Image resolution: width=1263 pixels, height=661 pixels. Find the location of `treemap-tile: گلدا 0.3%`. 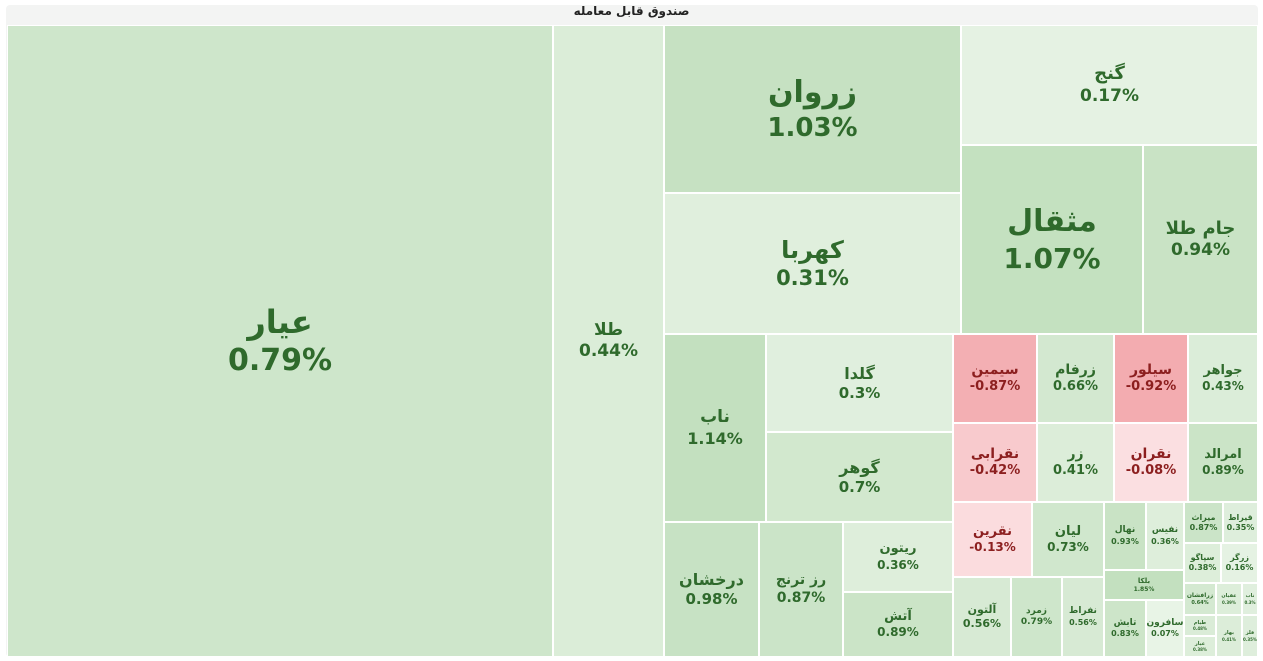

treemap-tile: گلدا 0.3% is located at coordinates (859, 383).